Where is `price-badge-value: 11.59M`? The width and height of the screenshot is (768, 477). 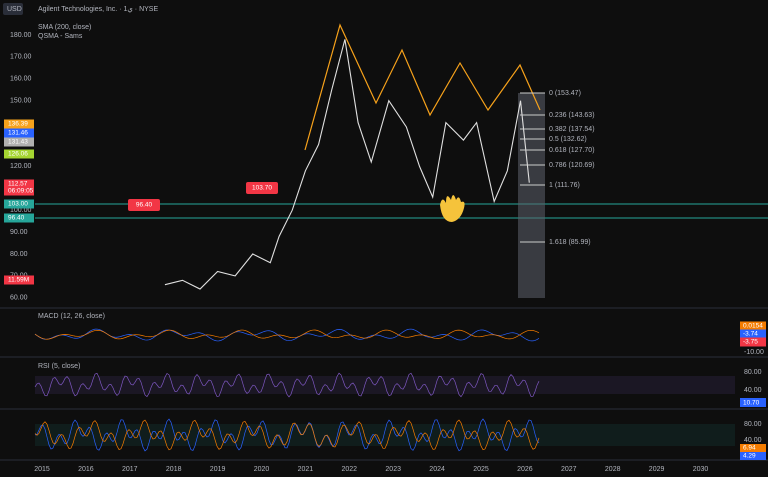 price-badge-value: 11.59M is located at coordinates (18, 280).